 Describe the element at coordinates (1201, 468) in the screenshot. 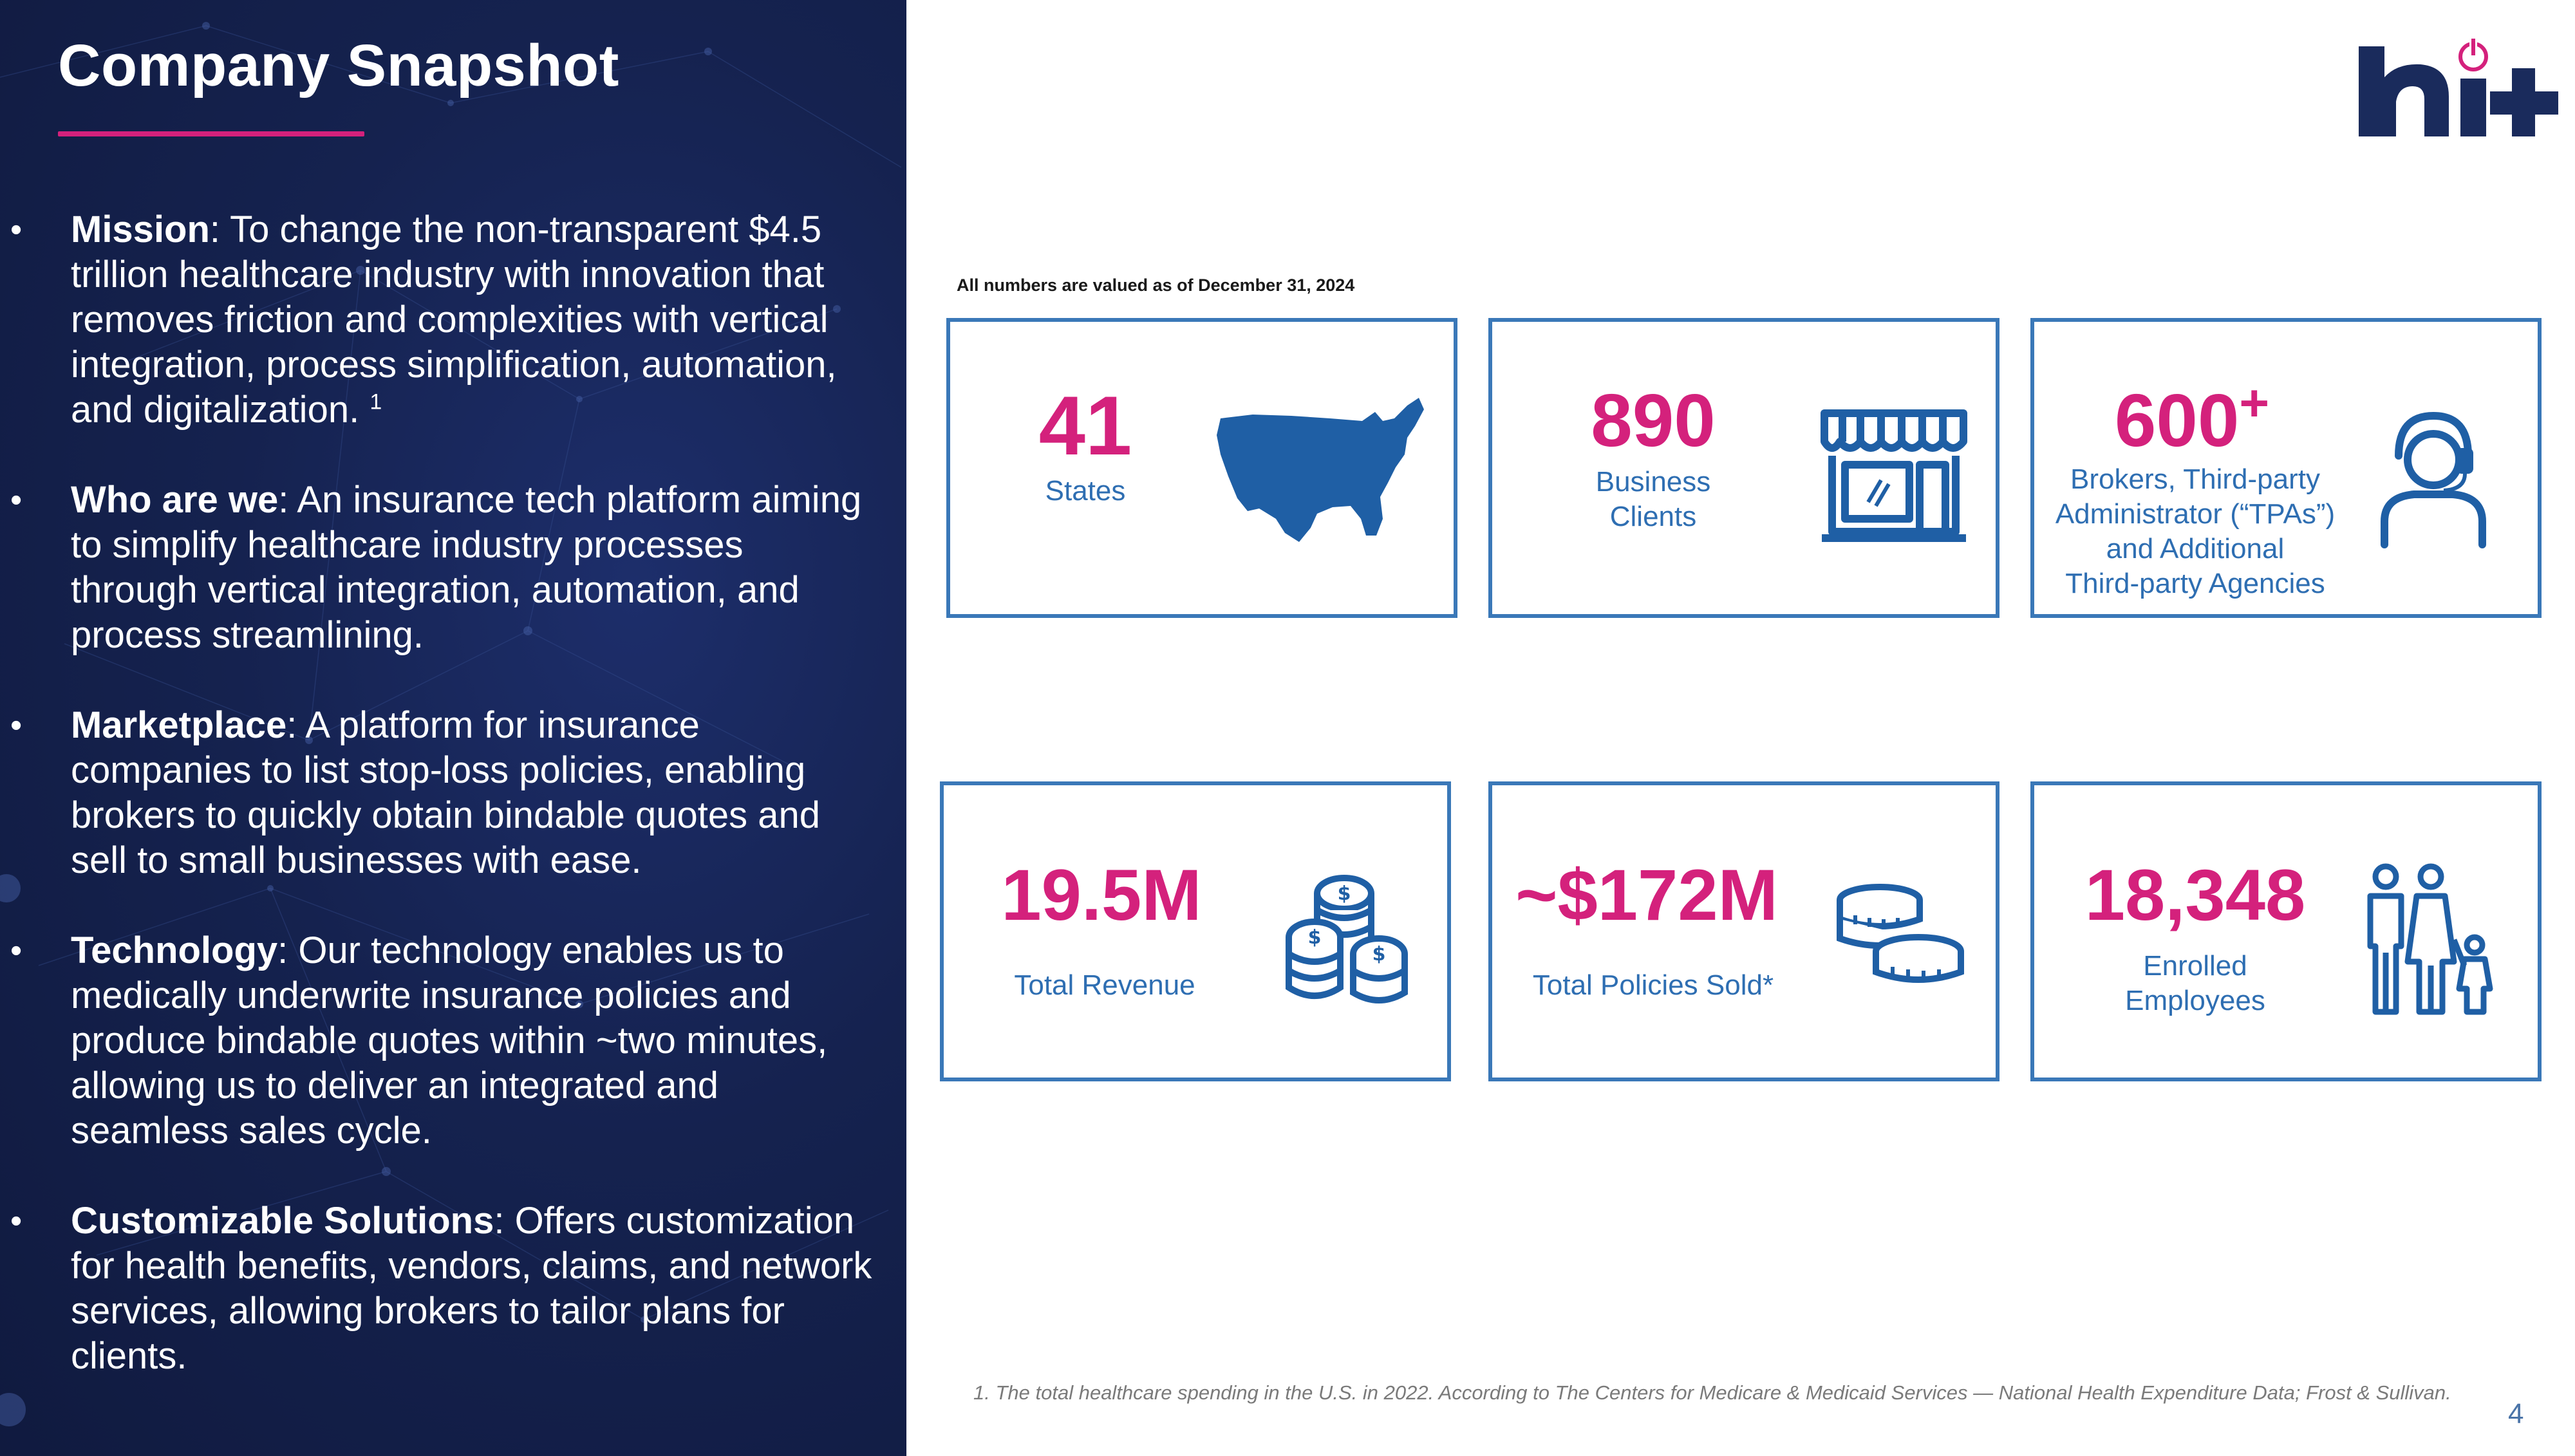

I see `card-states: 41 States` at that location.